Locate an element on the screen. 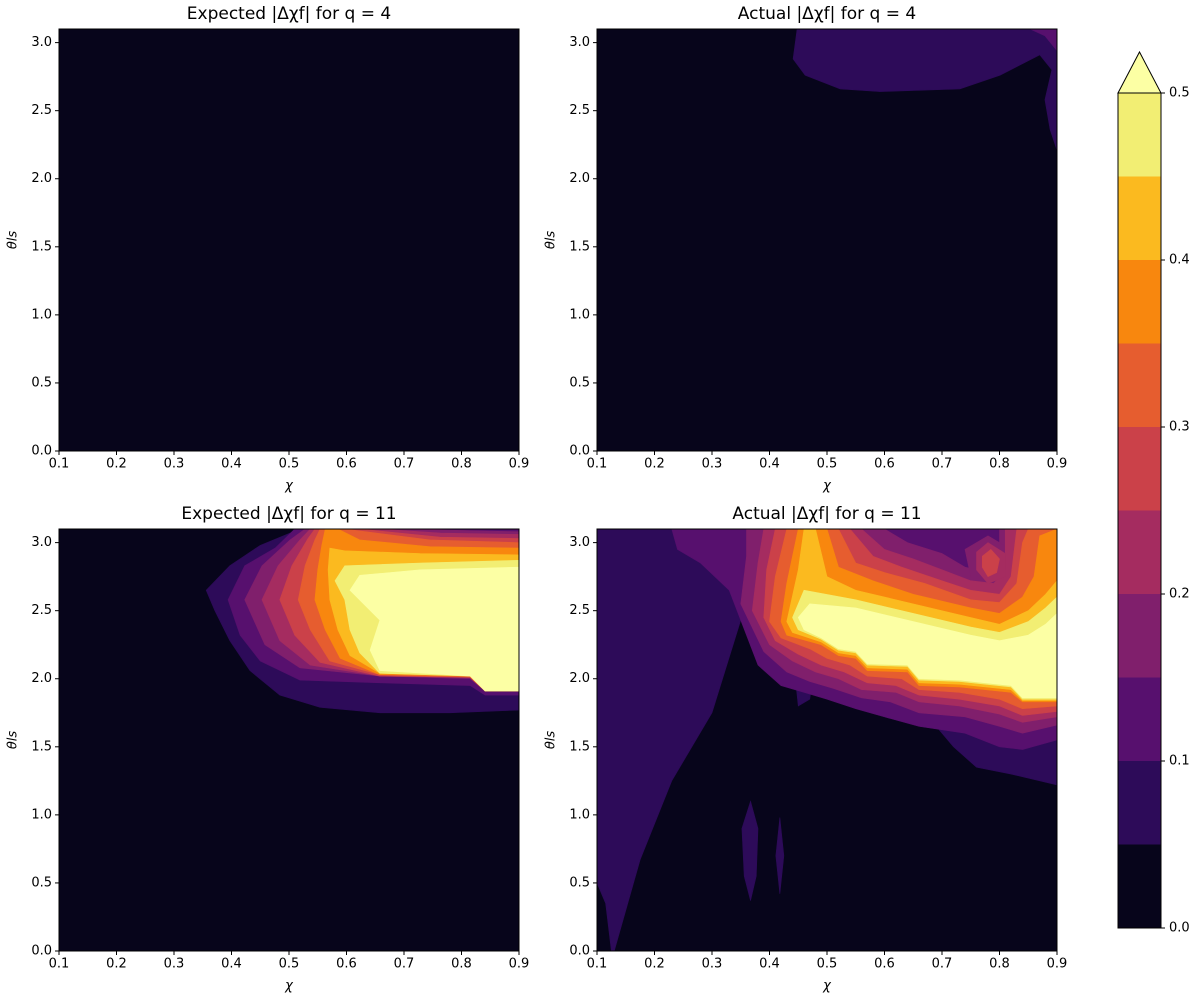 This screenshot has width=1200, height=1000. colorbar-tick-label: 0.2 is located at coordinates (1179, 594).